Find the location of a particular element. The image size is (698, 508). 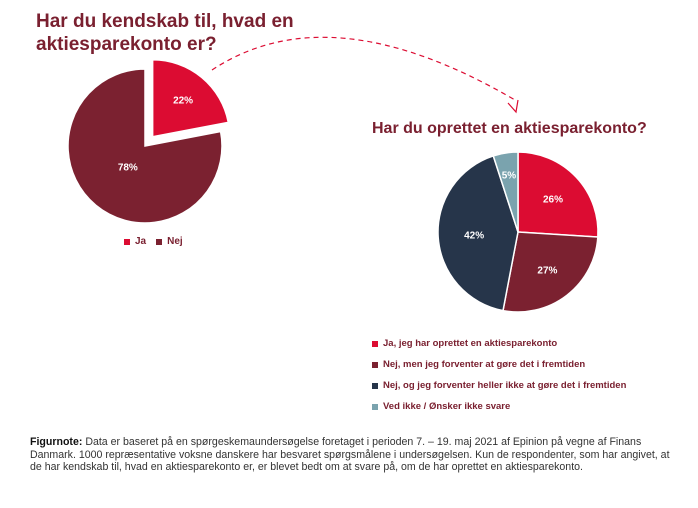

pie-chart-kendskab: 22% 78% is located at coordinates (148, 141).